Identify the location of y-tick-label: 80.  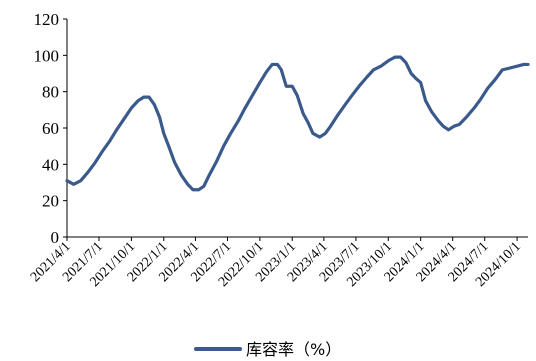
(50, 92).